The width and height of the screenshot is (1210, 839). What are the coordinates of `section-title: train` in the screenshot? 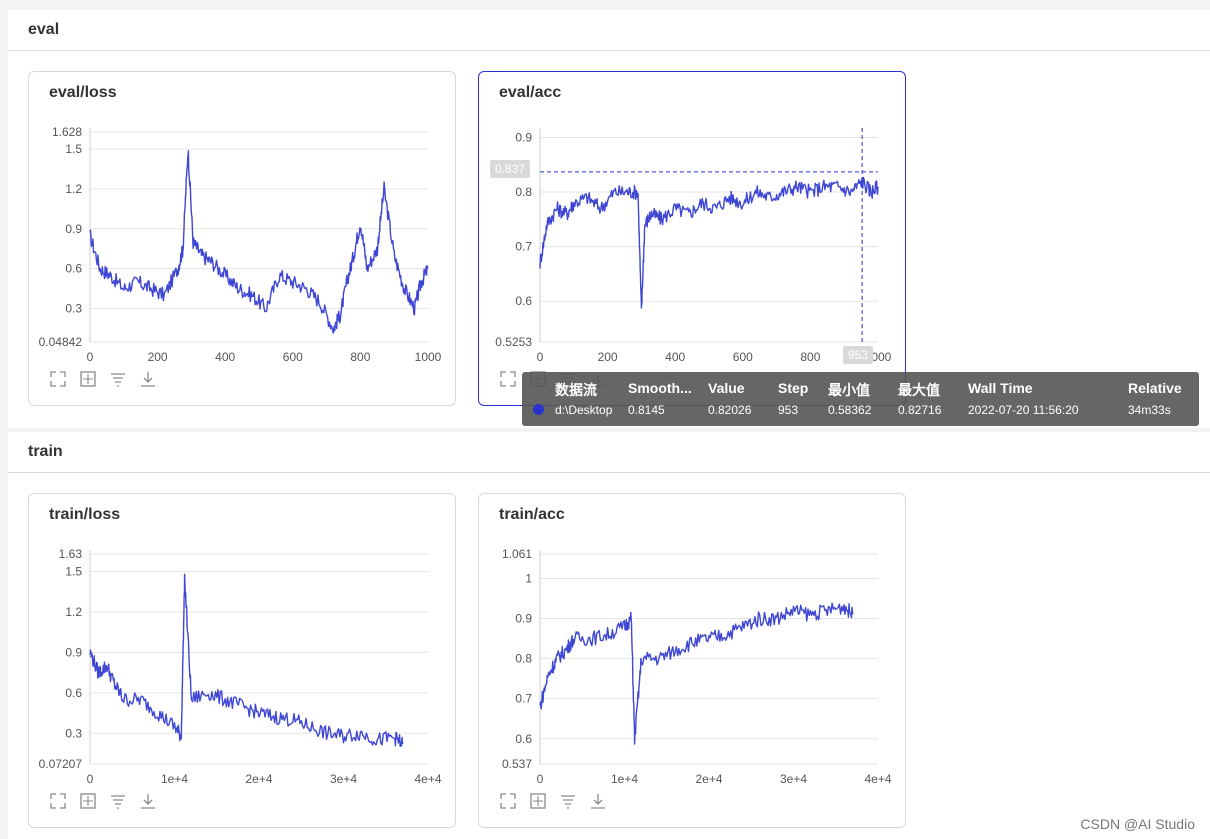 It's located at (45, 451).